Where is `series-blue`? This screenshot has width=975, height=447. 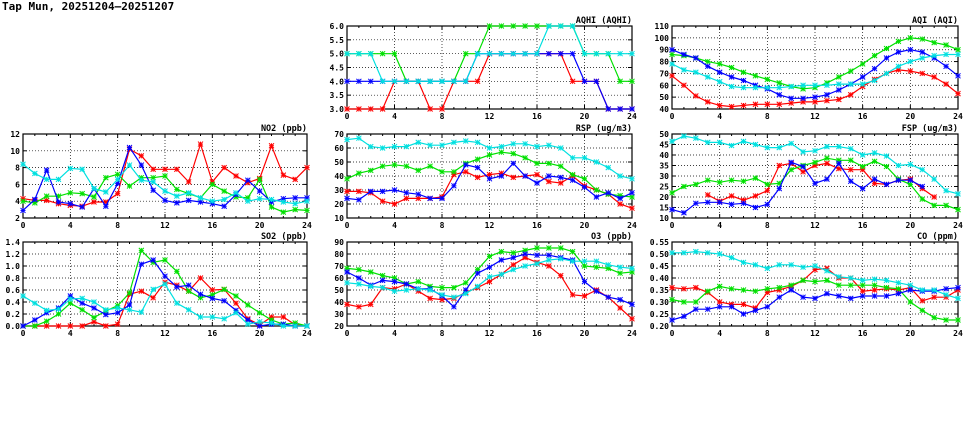 series-blue is located at coordinates (797, 187).